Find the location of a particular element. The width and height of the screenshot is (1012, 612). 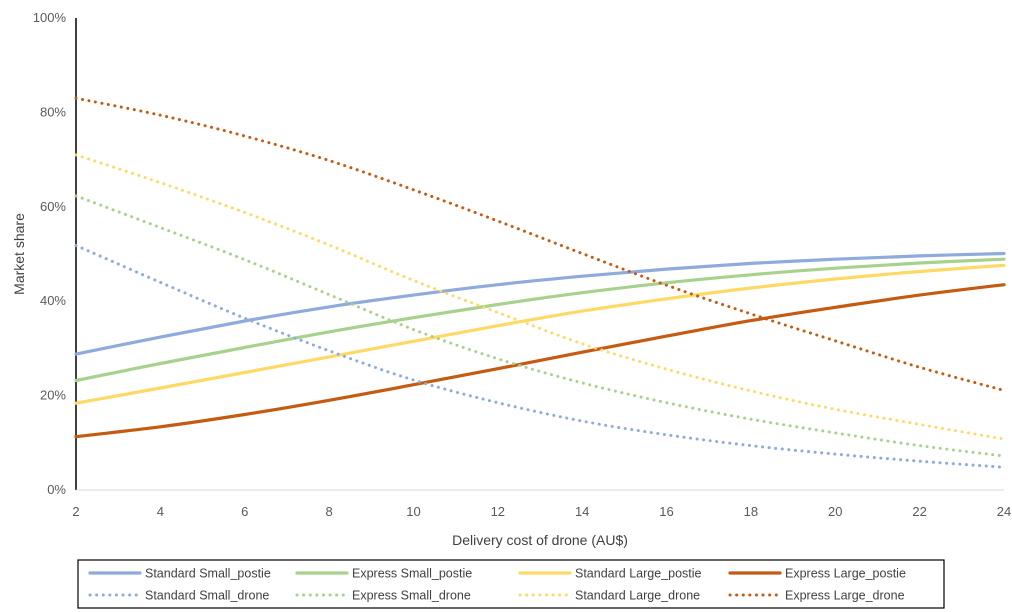

y-tick-label: 80% is located at coordinates (53, 111).